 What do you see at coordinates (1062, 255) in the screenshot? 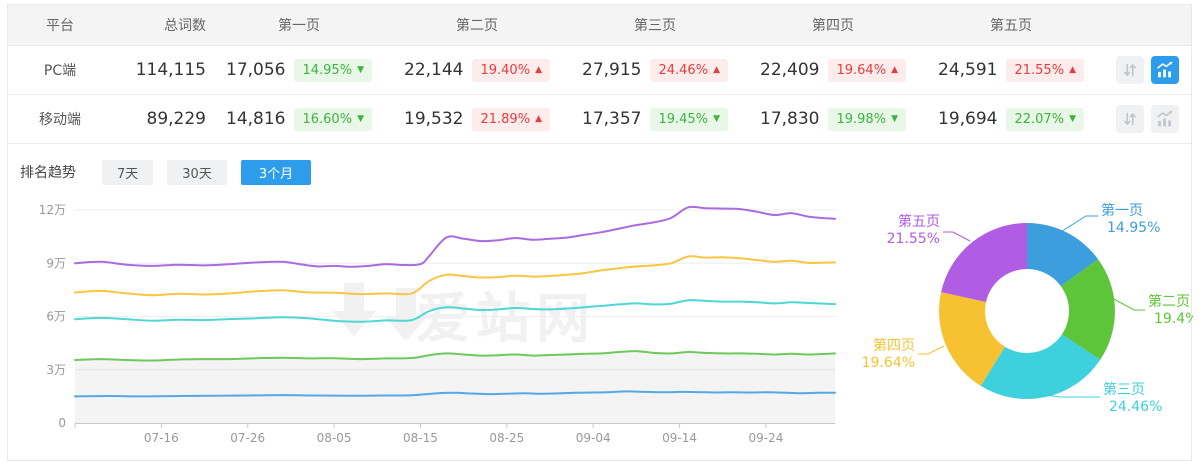
I see `donut-slice-第一页` at bounding box center [1062, 255].